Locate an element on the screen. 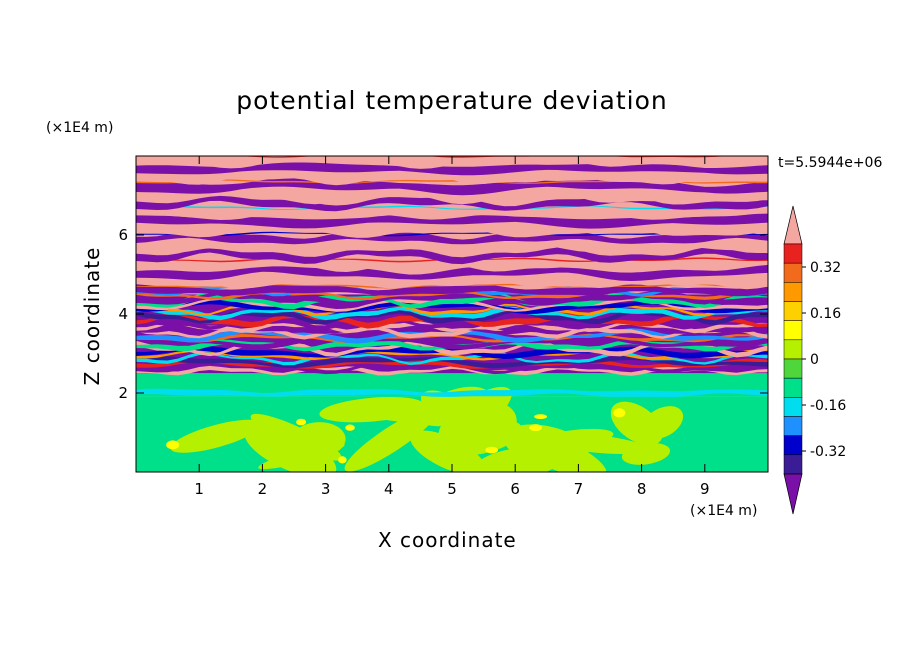 The width and height of the screenshot is (904, 654). colorbar-tick-label: 0 is located at coordinates (814, 360).